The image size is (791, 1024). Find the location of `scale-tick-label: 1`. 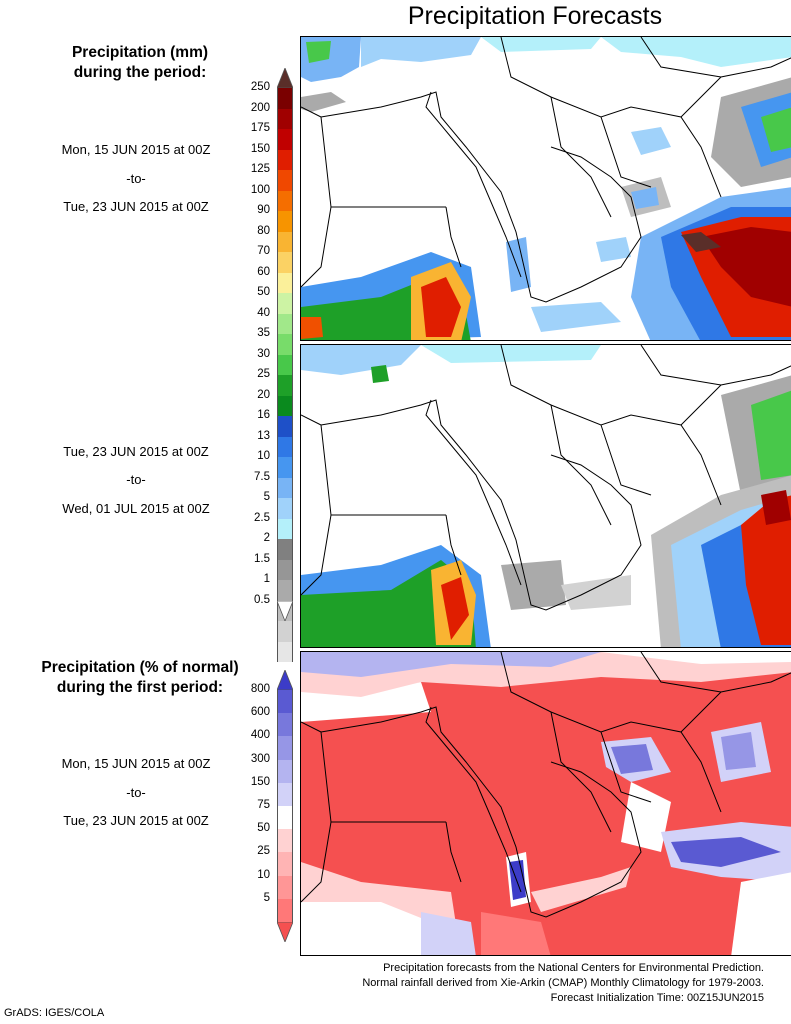

scale-tick-label: 1 is located at coordinates (266, 579).